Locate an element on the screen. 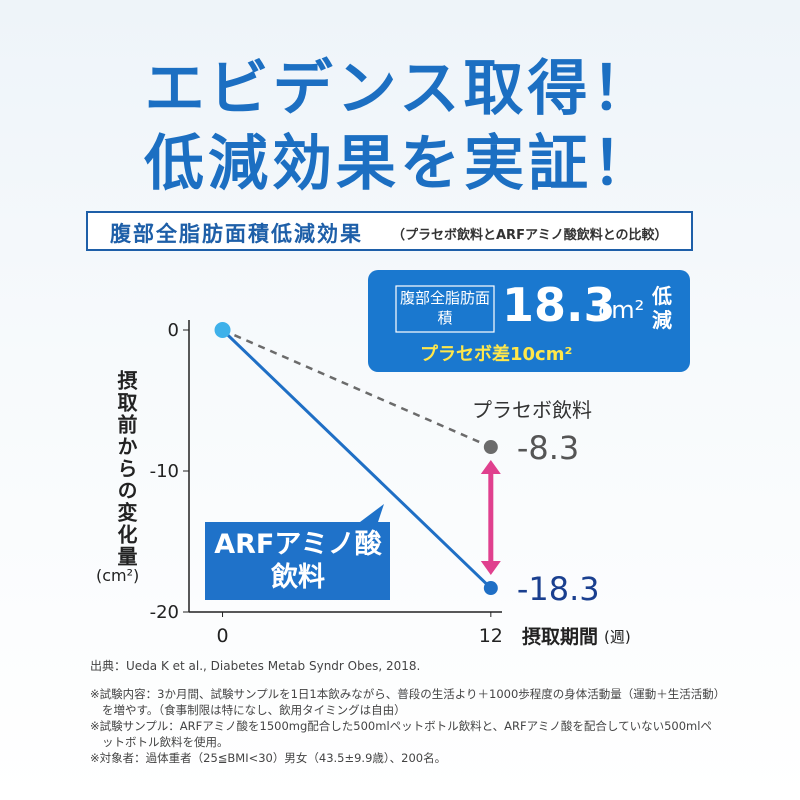  callout-suffix: 低減 is located at coordinates (662, 308).